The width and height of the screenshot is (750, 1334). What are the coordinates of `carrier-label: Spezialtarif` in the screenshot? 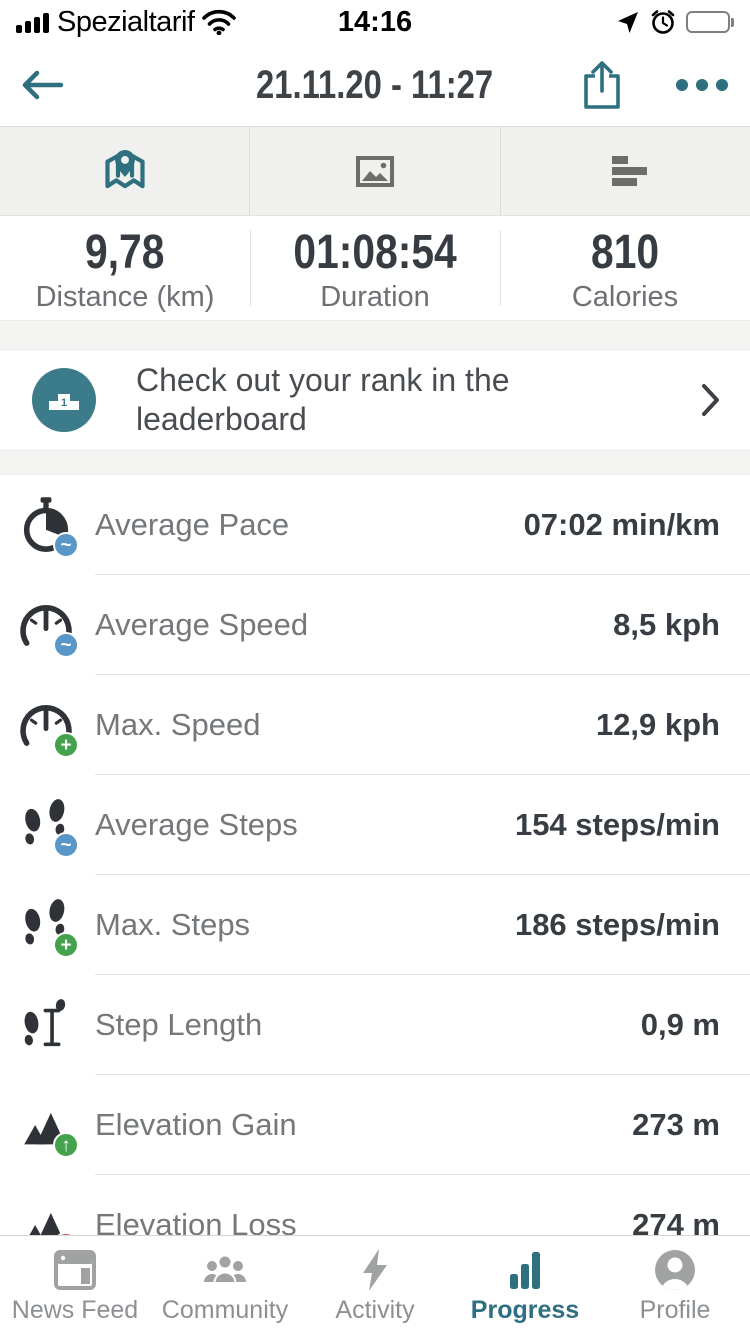 It's located at (126, 21).